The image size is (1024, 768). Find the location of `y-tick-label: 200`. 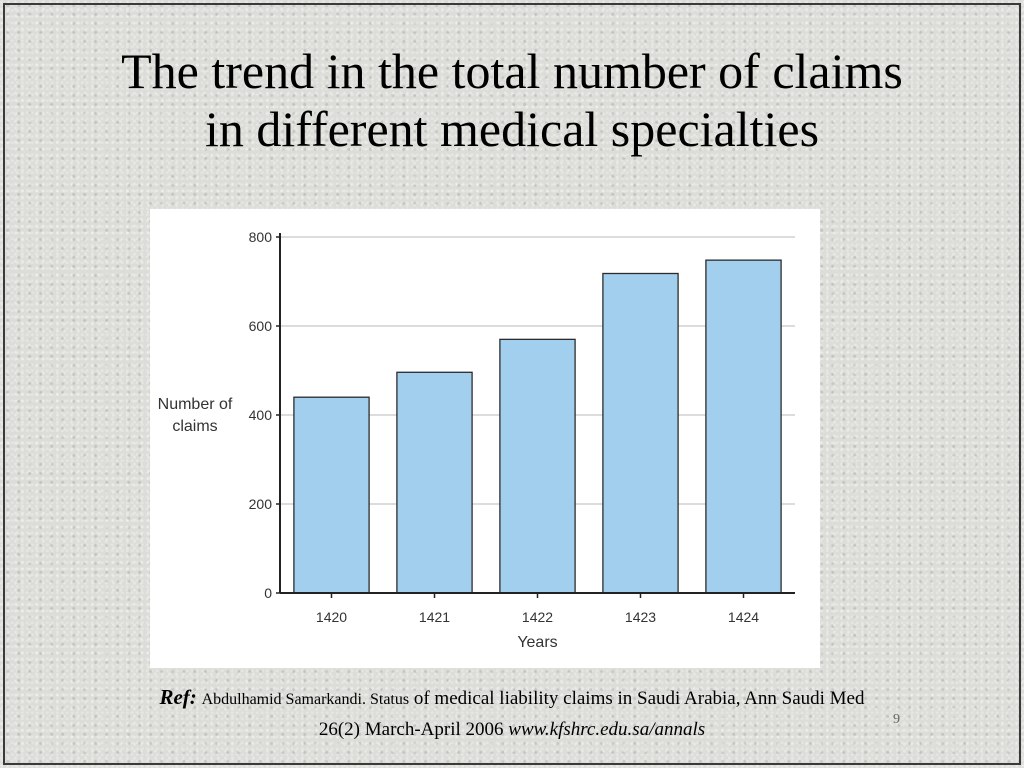

y-tick-label: 200 is located at coordinates (261, 504).